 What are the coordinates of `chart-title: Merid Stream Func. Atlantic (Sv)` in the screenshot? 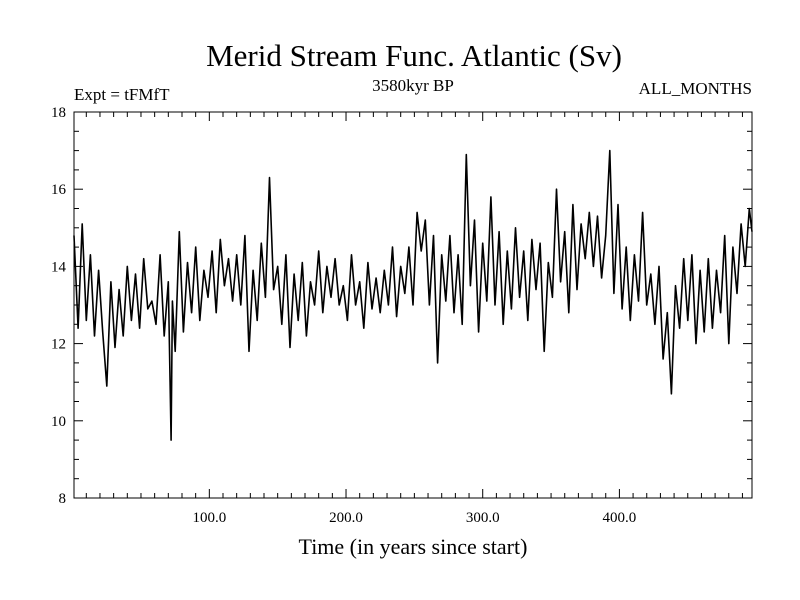 It's located at (414, 55).